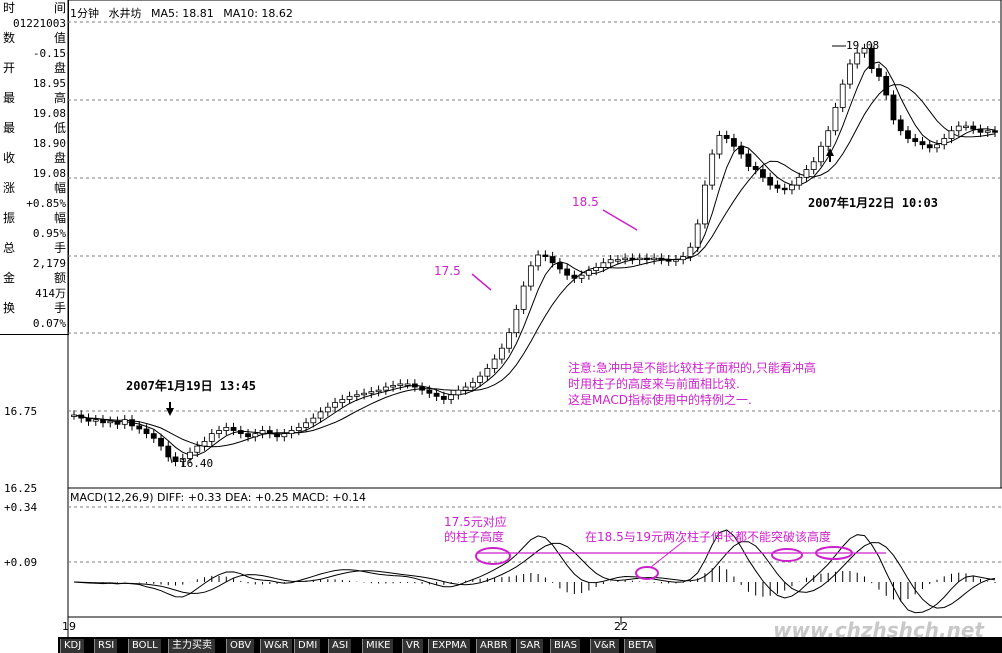 This screenshot has height=653, width=1002. What do you see at coordinates (276, 646) in the screenshot?
I see `tab-wr: W&R` at bounding box center [276, 646].